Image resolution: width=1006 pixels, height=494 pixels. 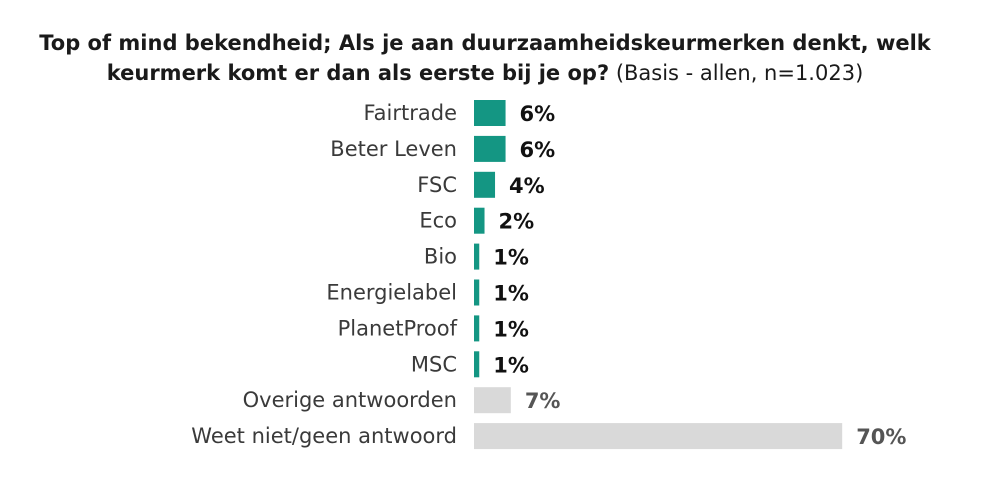 I want to click on category-label: Weet niet/geen antwoord, so click(x=324, y=436).